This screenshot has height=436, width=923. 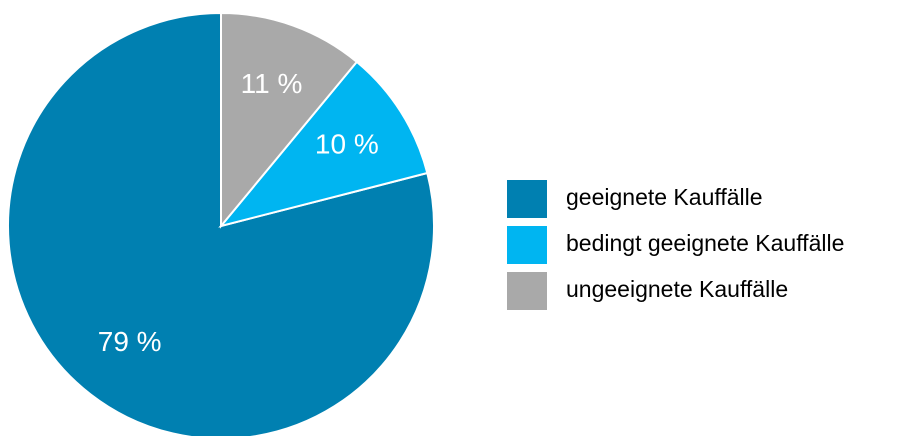 I want to click on value-label: 10 %, so click(x=347, y=144).